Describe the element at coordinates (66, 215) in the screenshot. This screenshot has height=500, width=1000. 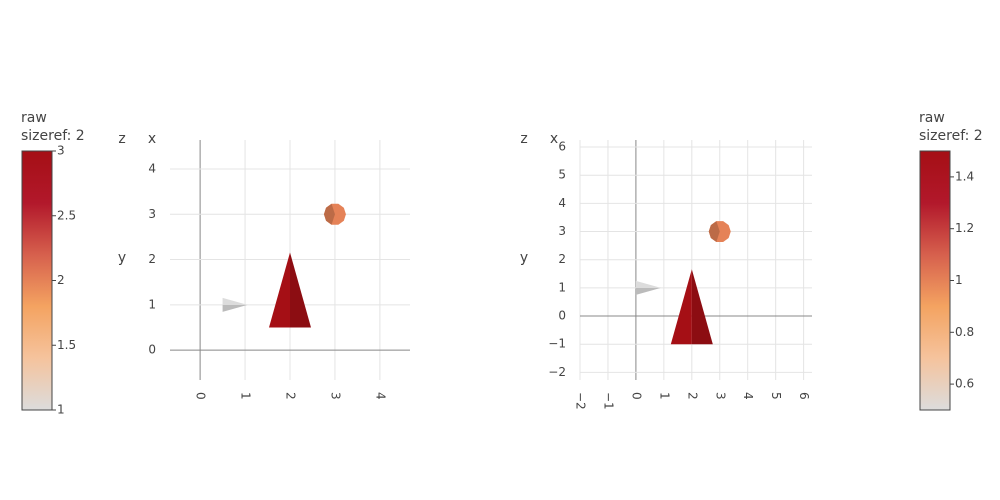
I see `colorbar-tick-label: 2.5` at that location.